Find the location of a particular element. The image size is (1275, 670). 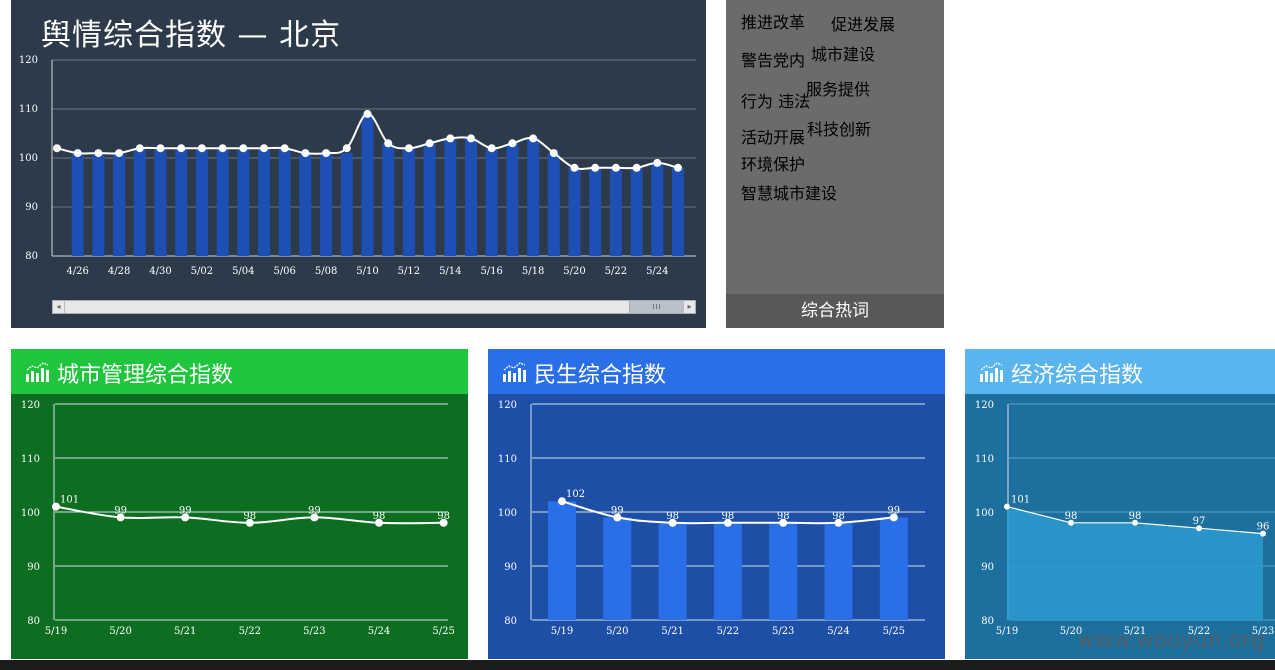

hot-word: 促进发展 is located at coordinates (863, 24).